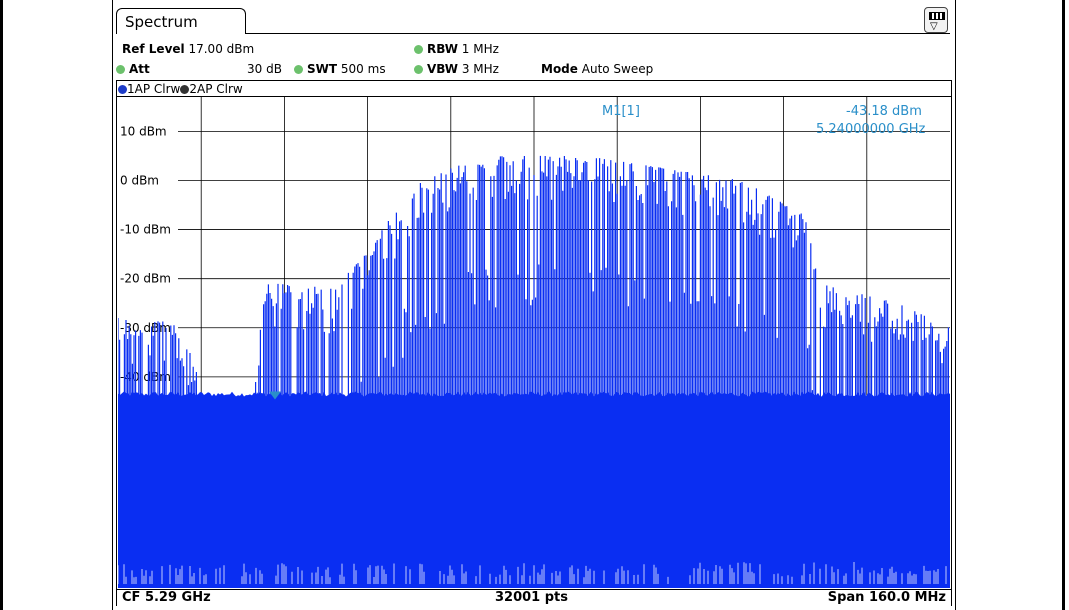  What do you see at coordinates (442, 49) in the screenshot?
I see `rbw-label: RBW` at bounding box center [442, 49].